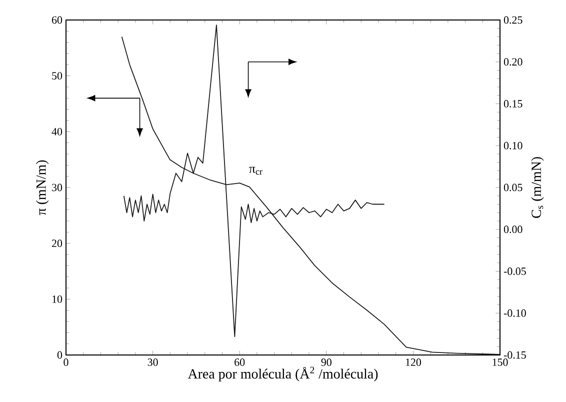 The image size is (566, 402). I want to click on annotation: π$_{cr}$, so click(255, 170).